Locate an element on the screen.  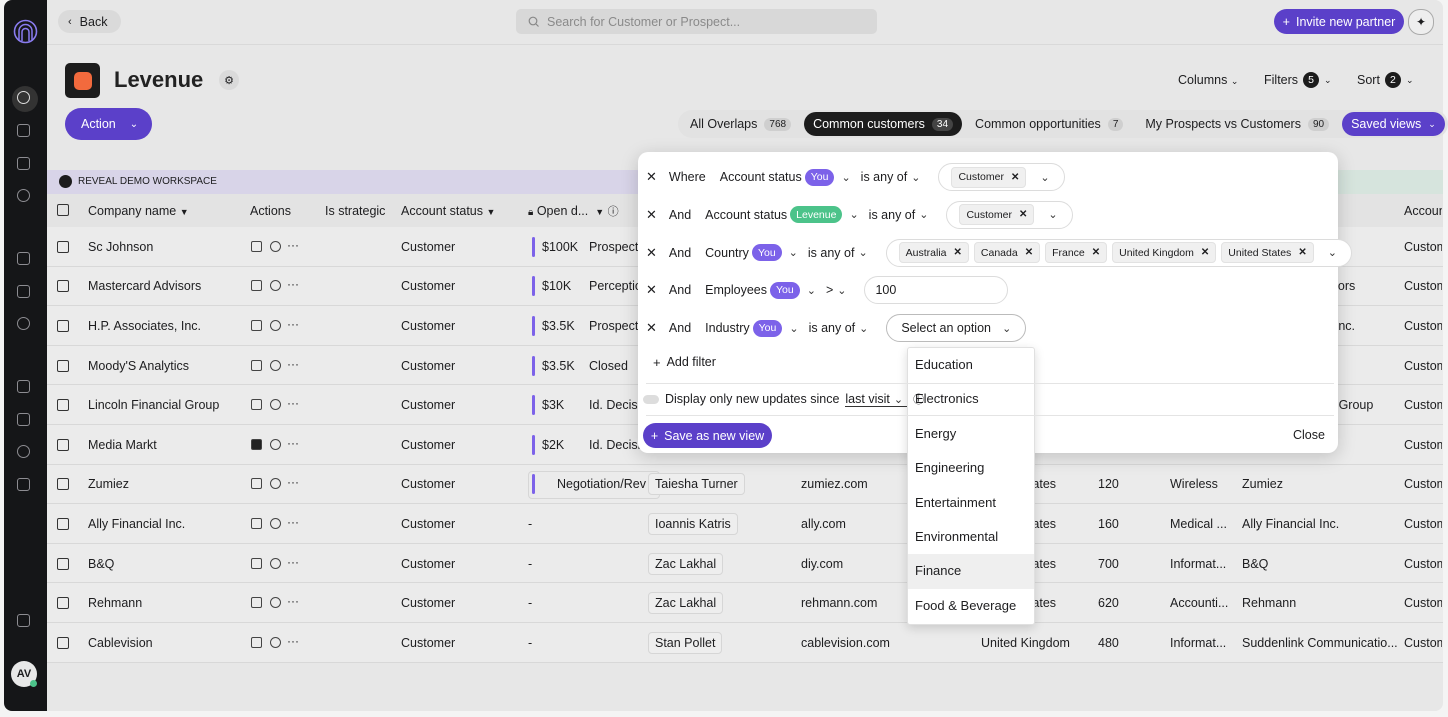
dropdown-option: Energy is located at coordinates (936, 433).